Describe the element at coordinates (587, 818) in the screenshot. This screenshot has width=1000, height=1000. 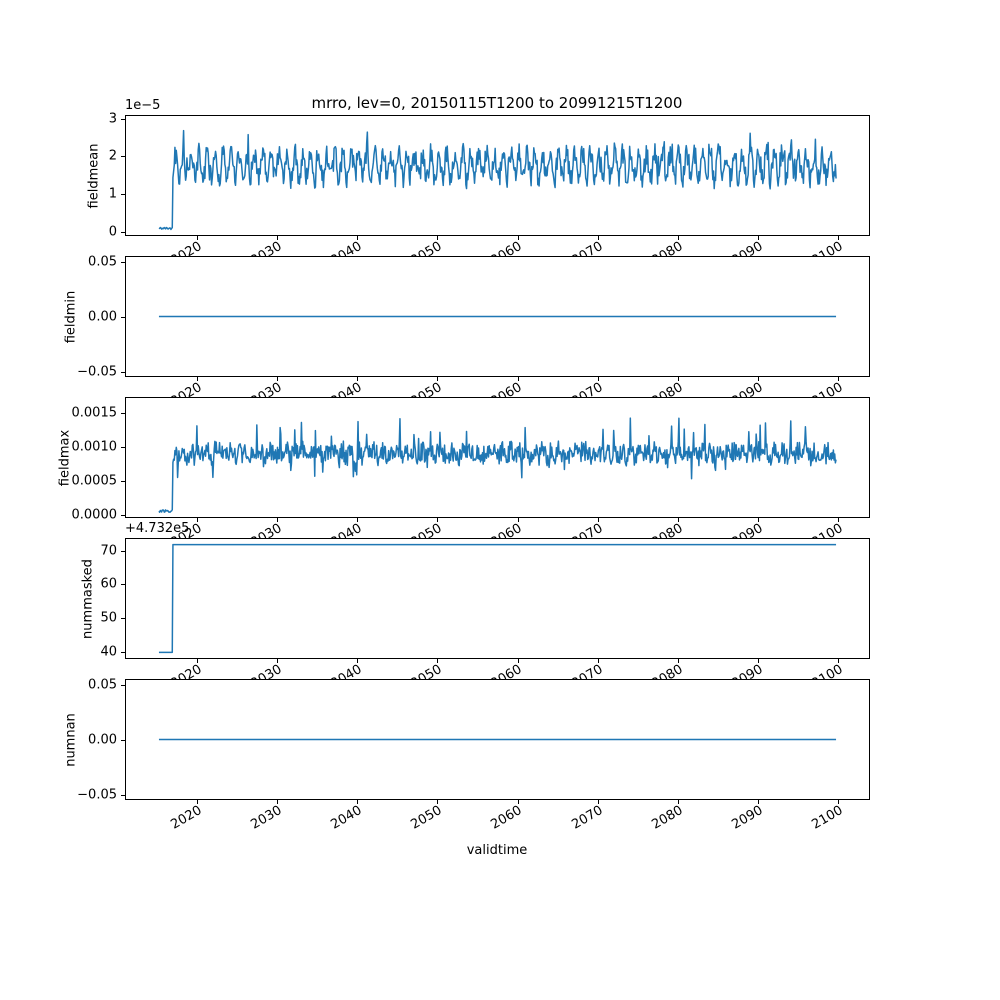
I see `x-tick-label-text: 2070` at that location.